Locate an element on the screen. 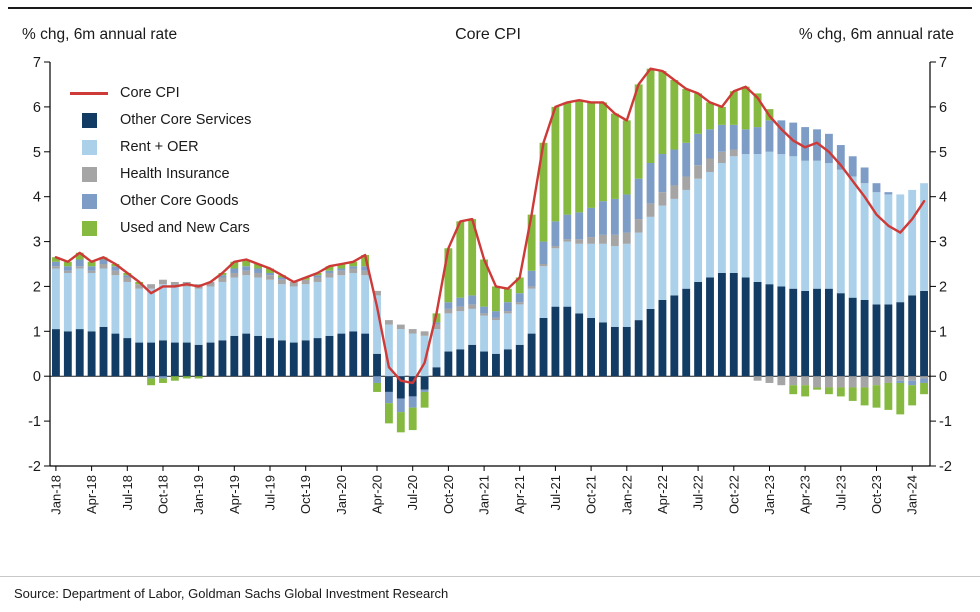  y-tick-label-left: -2 is located at coordinates (34, 467).